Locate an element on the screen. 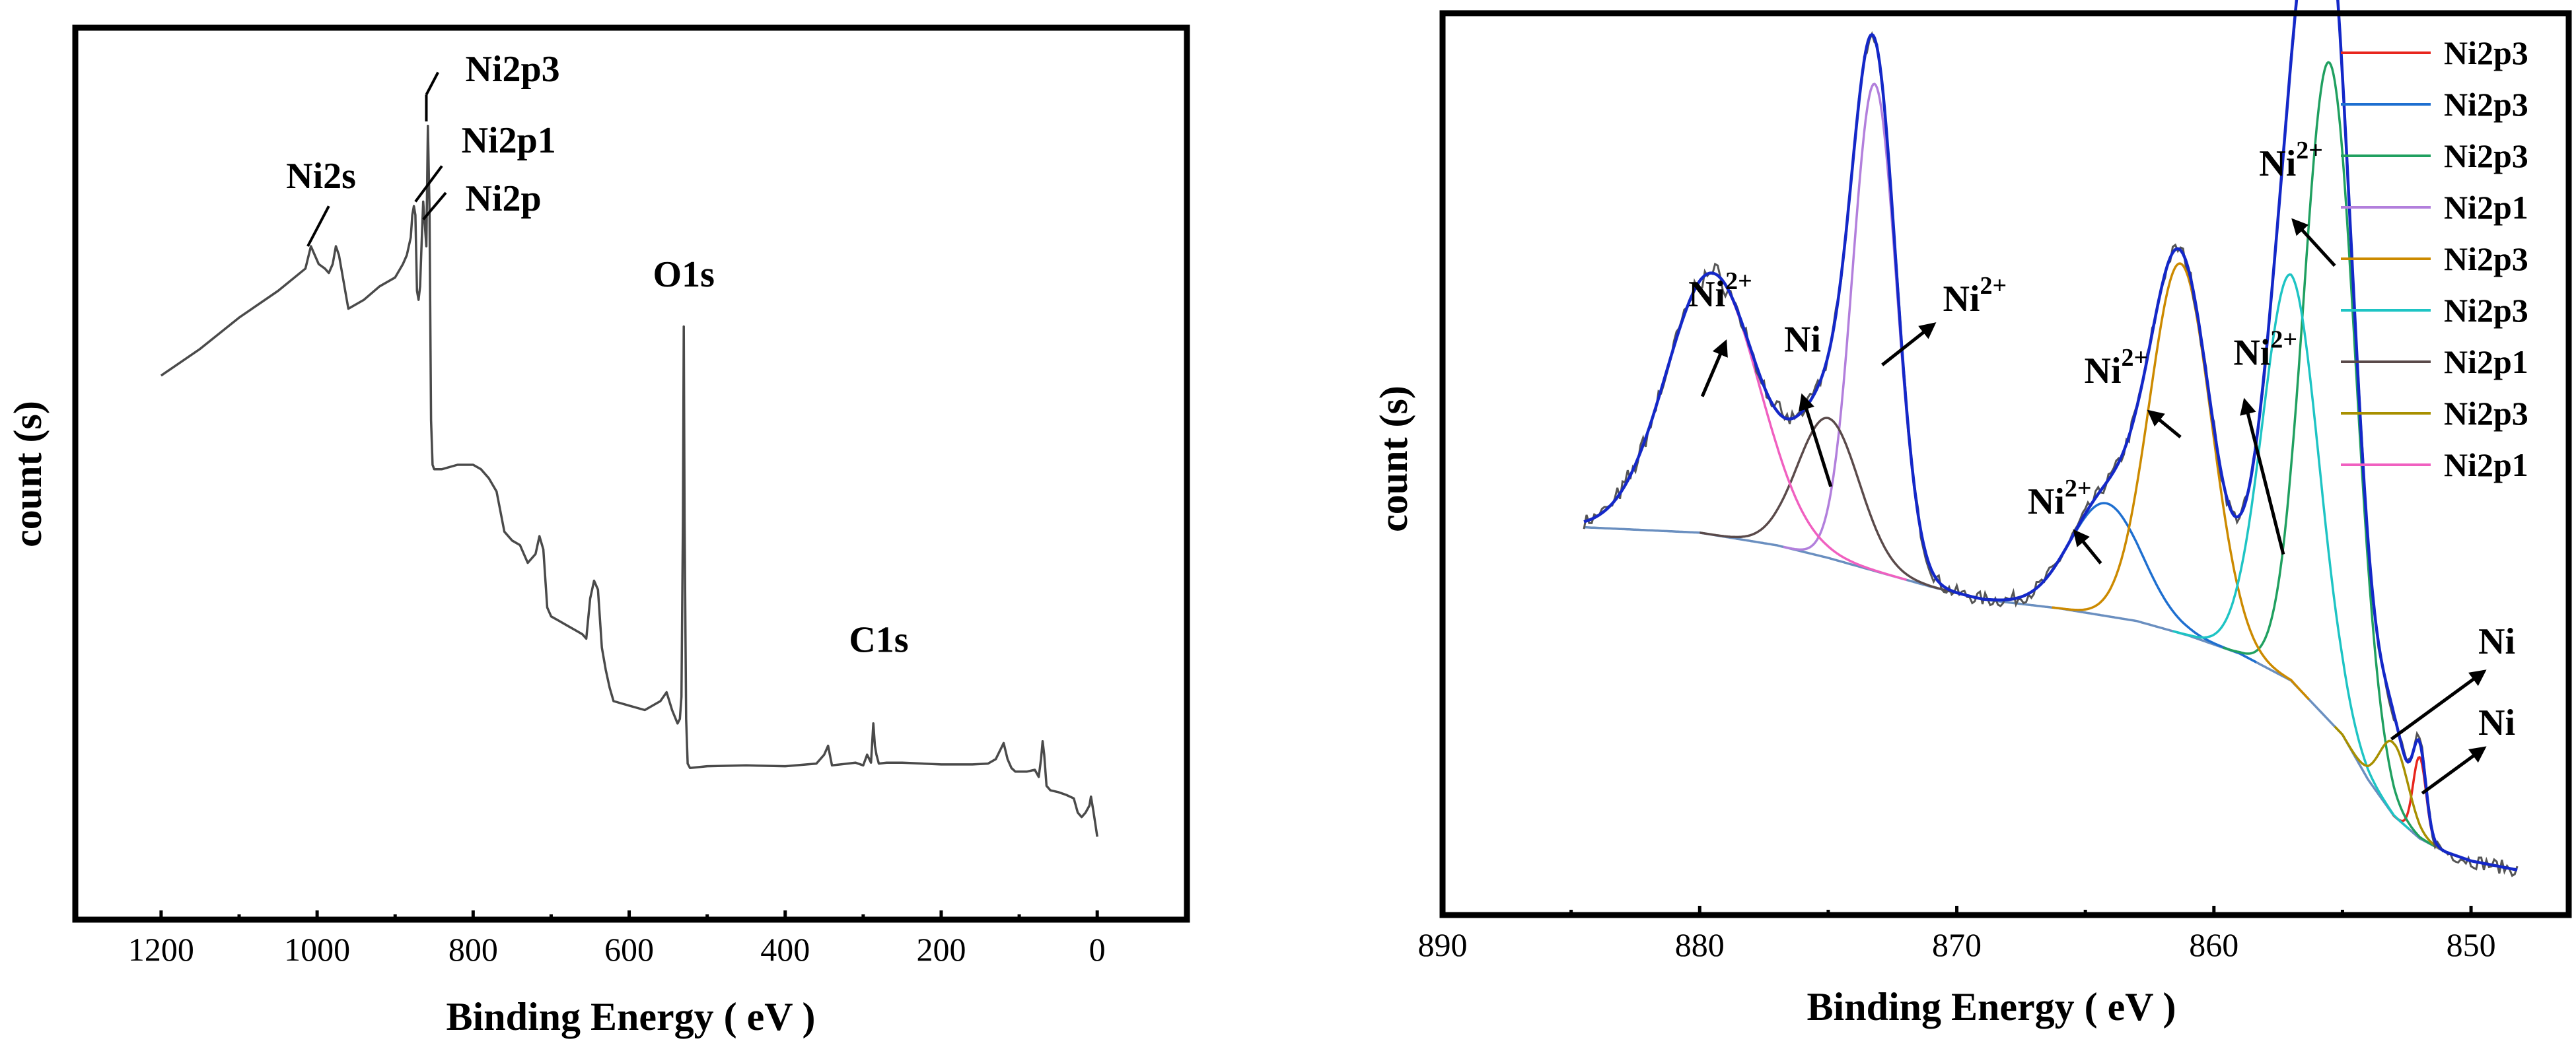 Image resolution: width=2576 pixels, height=1055 pixels. survey-x-tick-label: 800 is located at coordinates (473, 949).